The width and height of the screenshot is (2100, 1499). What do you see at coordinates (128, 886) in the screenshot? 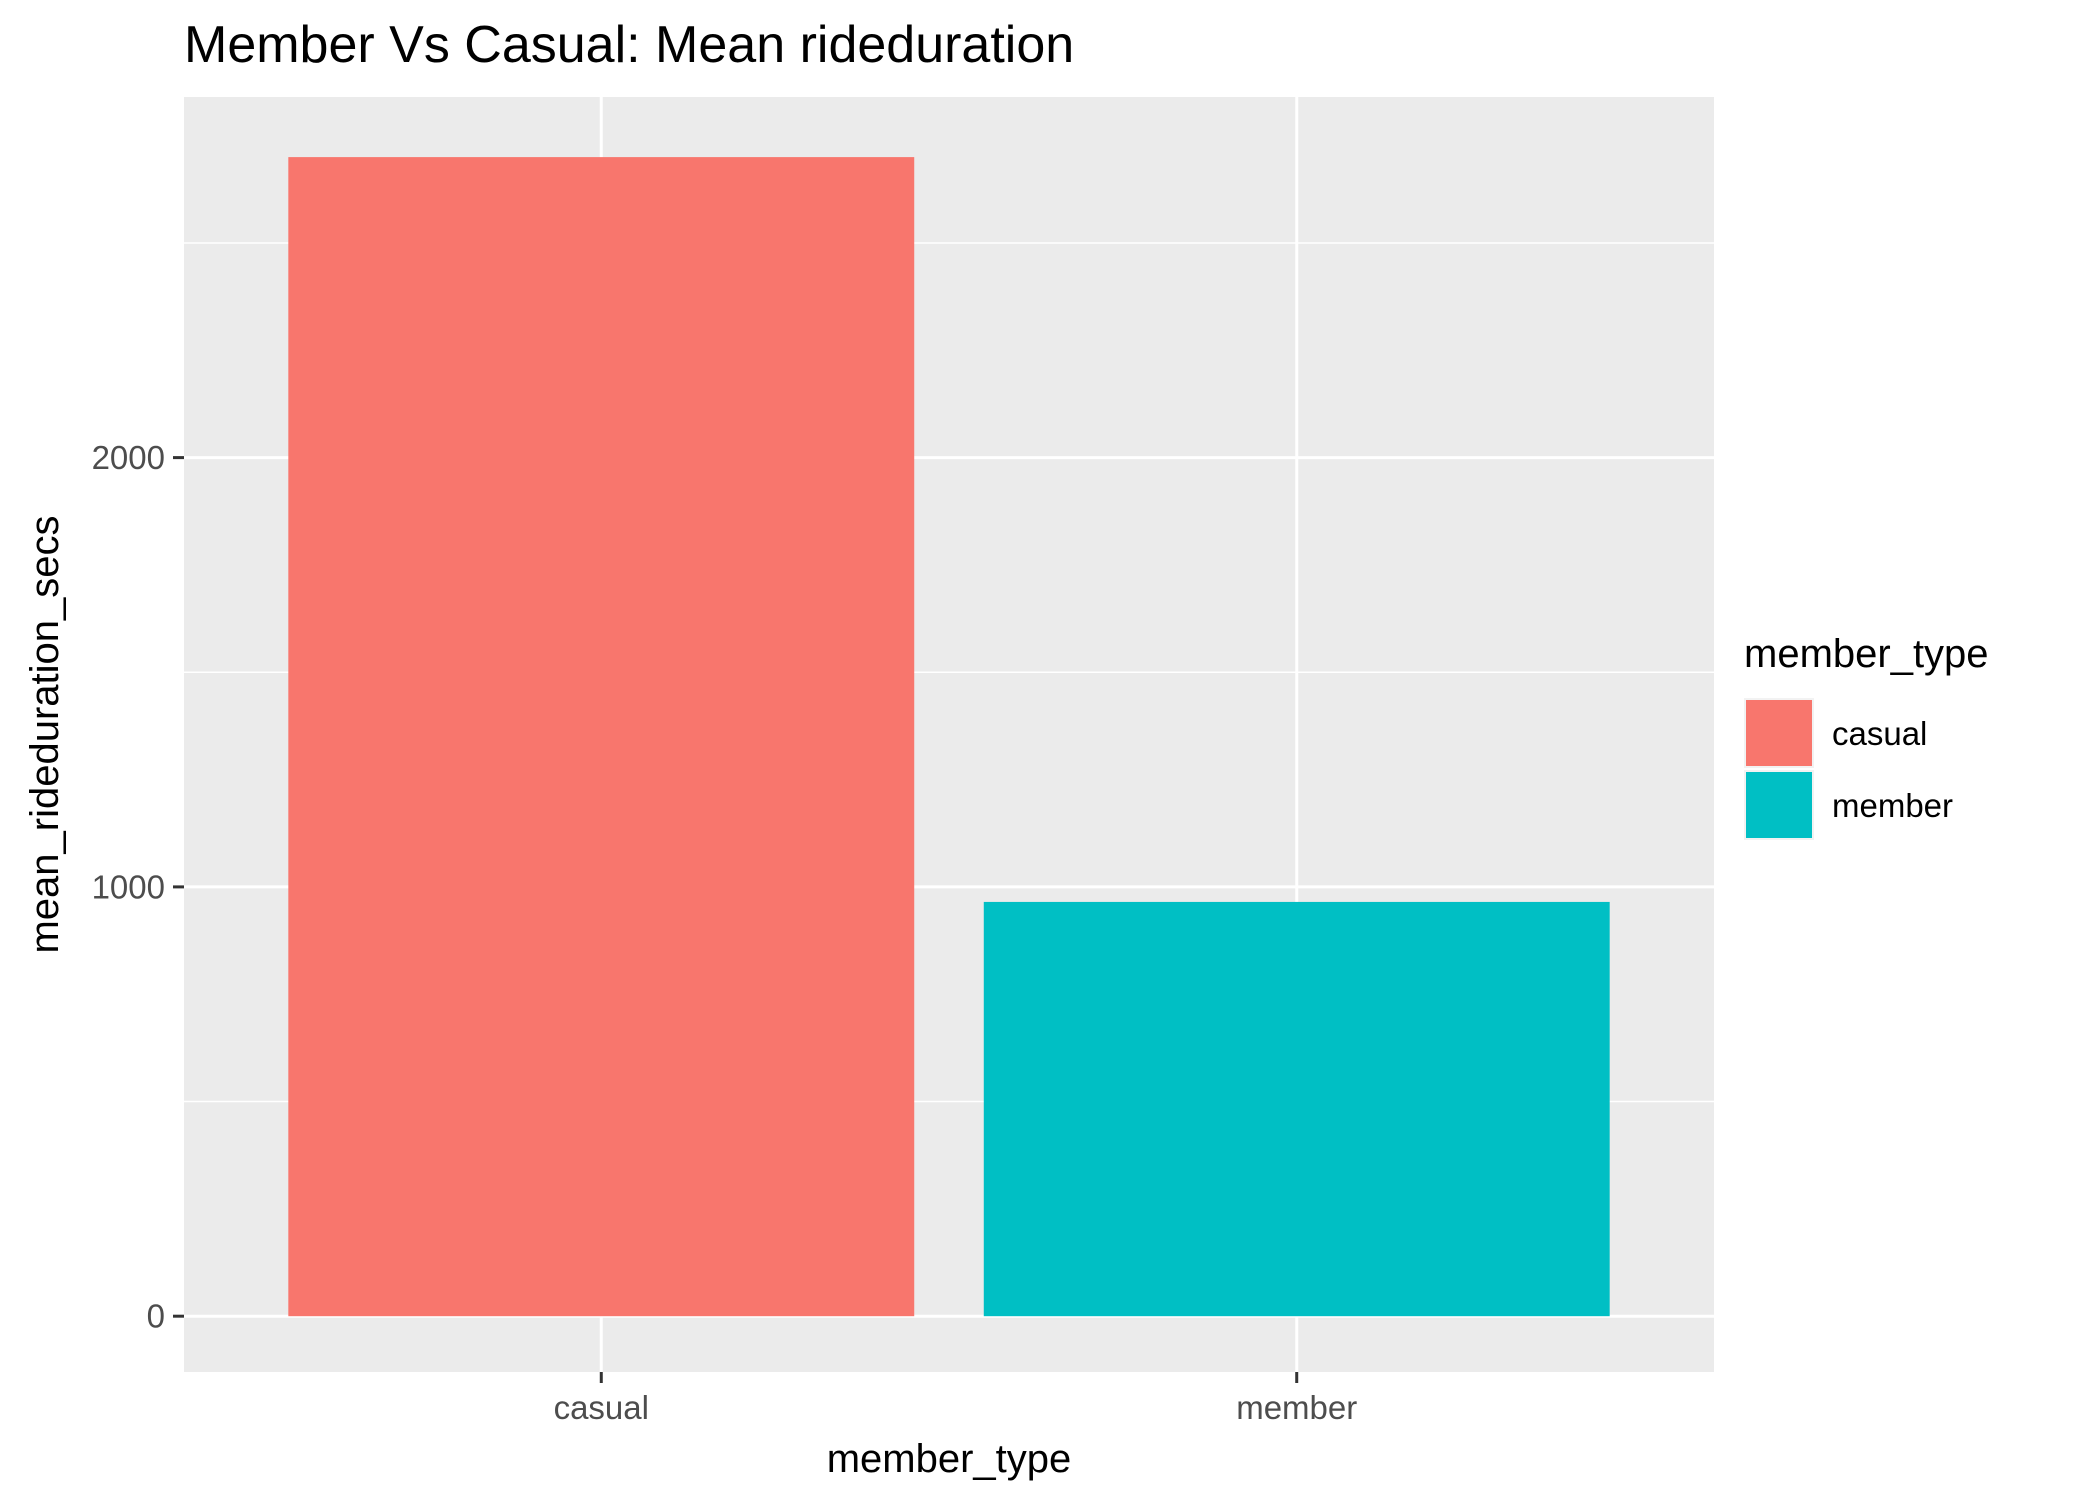
I see `y-tick-label: 1000` at bounding box center [128, 886].